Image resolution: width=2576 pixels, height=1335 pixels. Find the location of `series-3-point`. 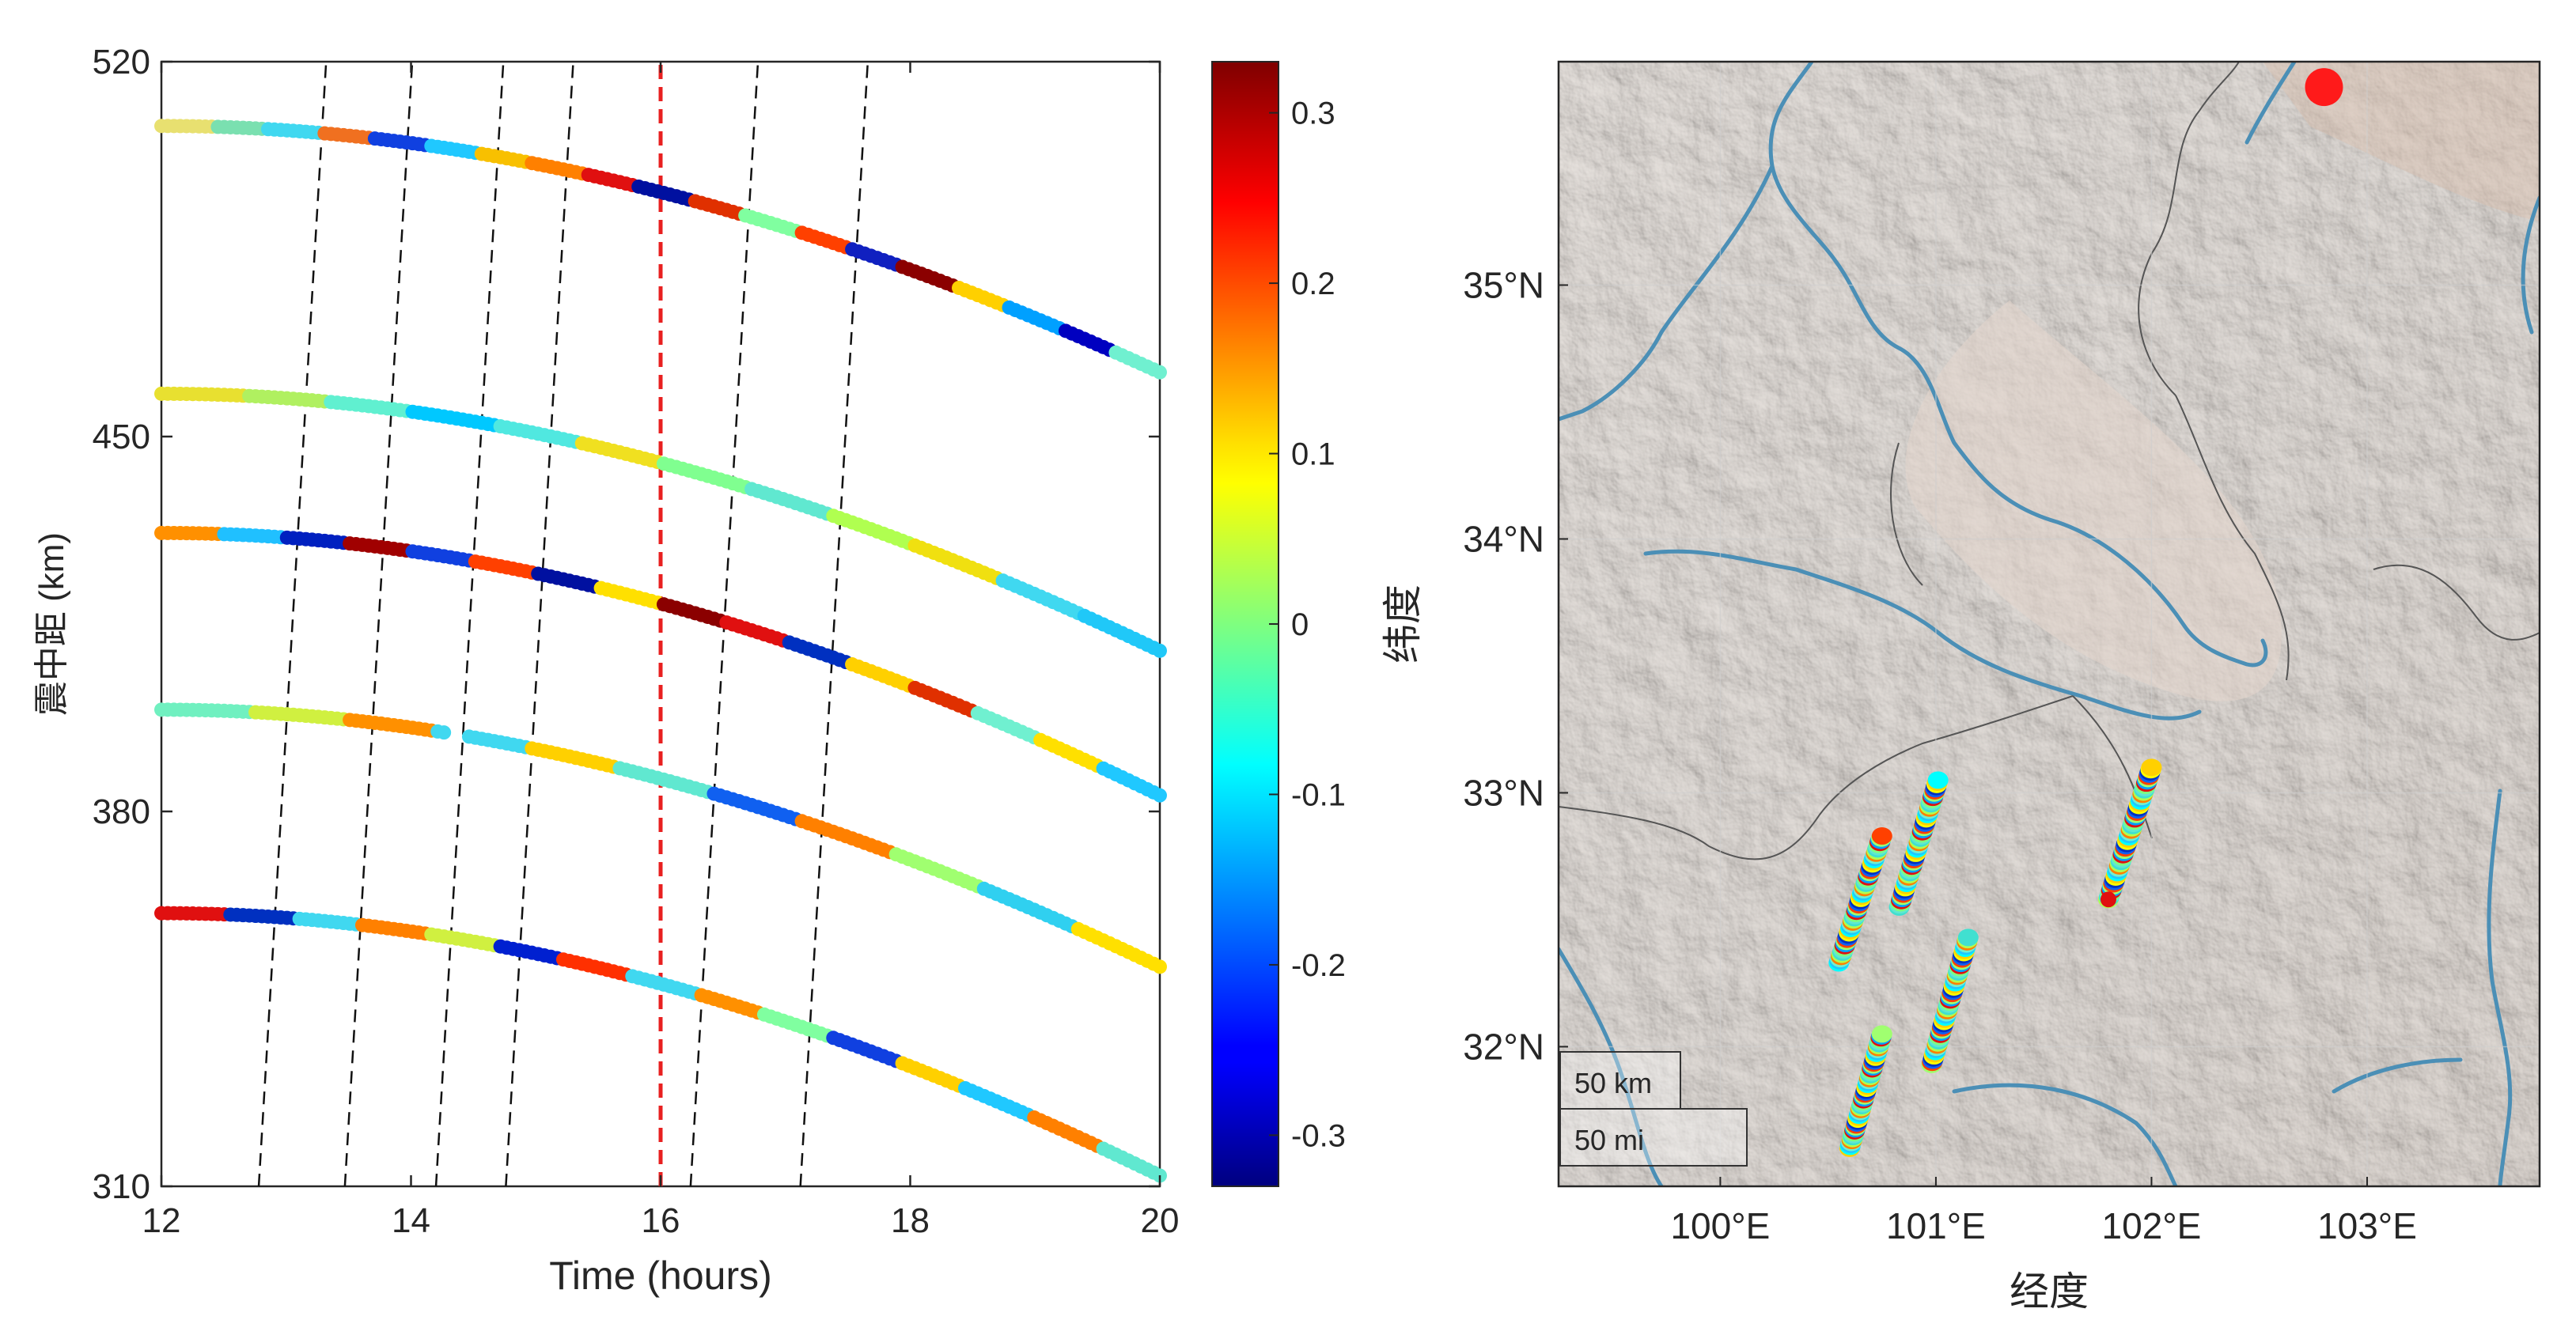

series-3-point is located at coordinates (1160, 795).